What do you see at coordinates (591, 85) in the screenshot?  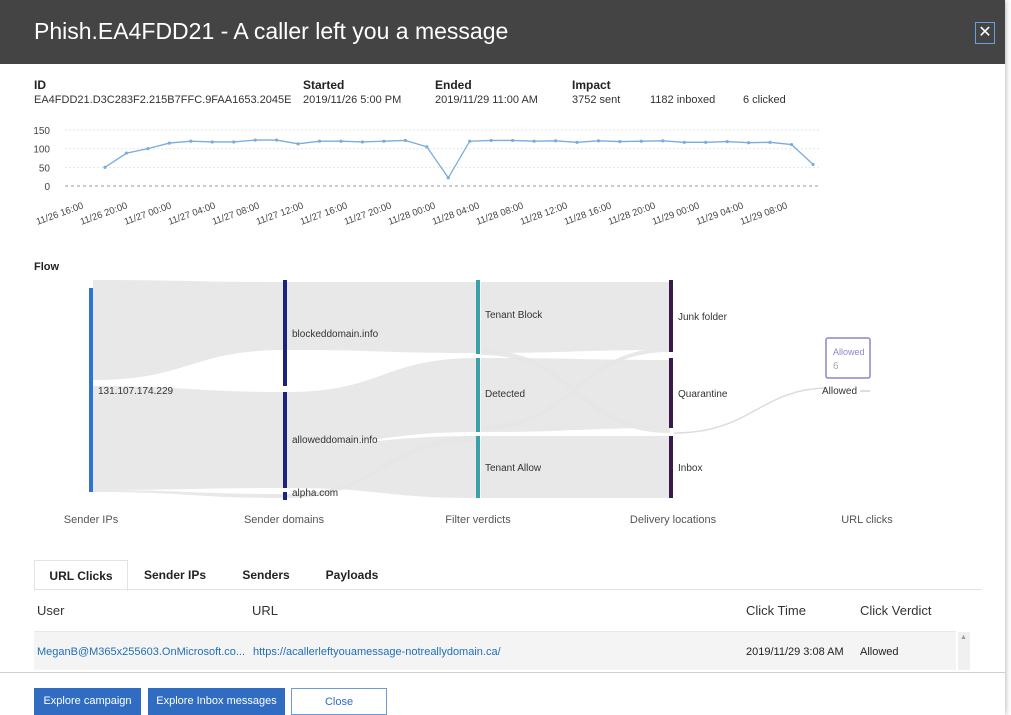 I see `impact-label: Impact` at bounding box center [591, 85].